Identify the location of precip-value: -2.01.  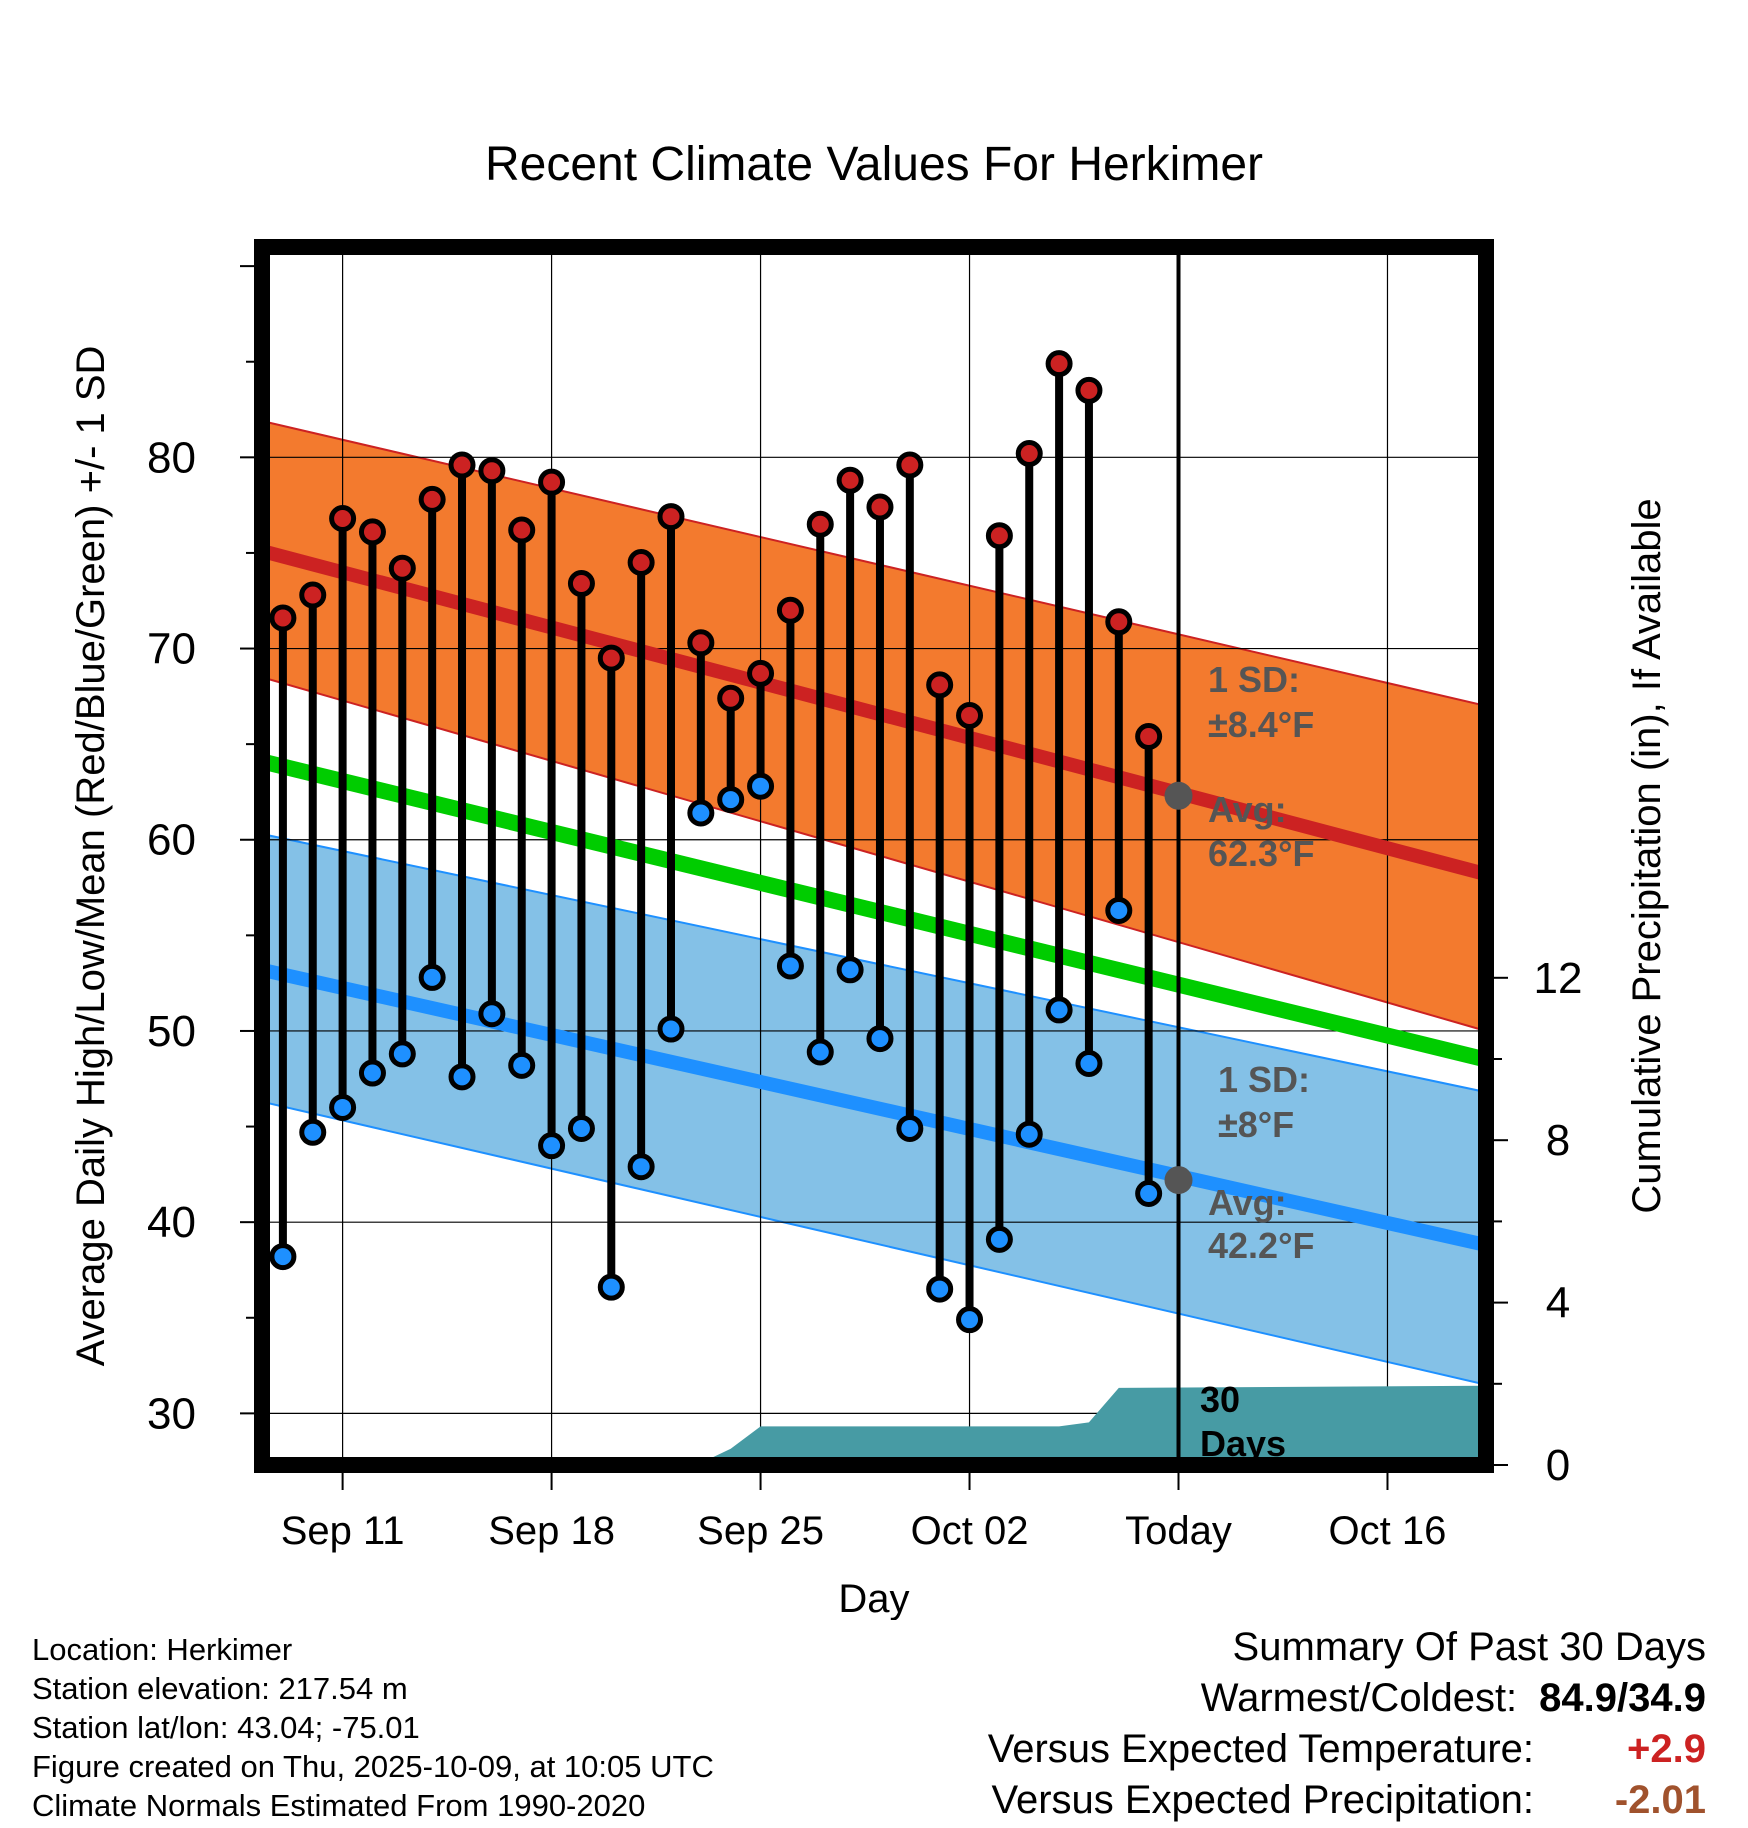
(1660, 1800).